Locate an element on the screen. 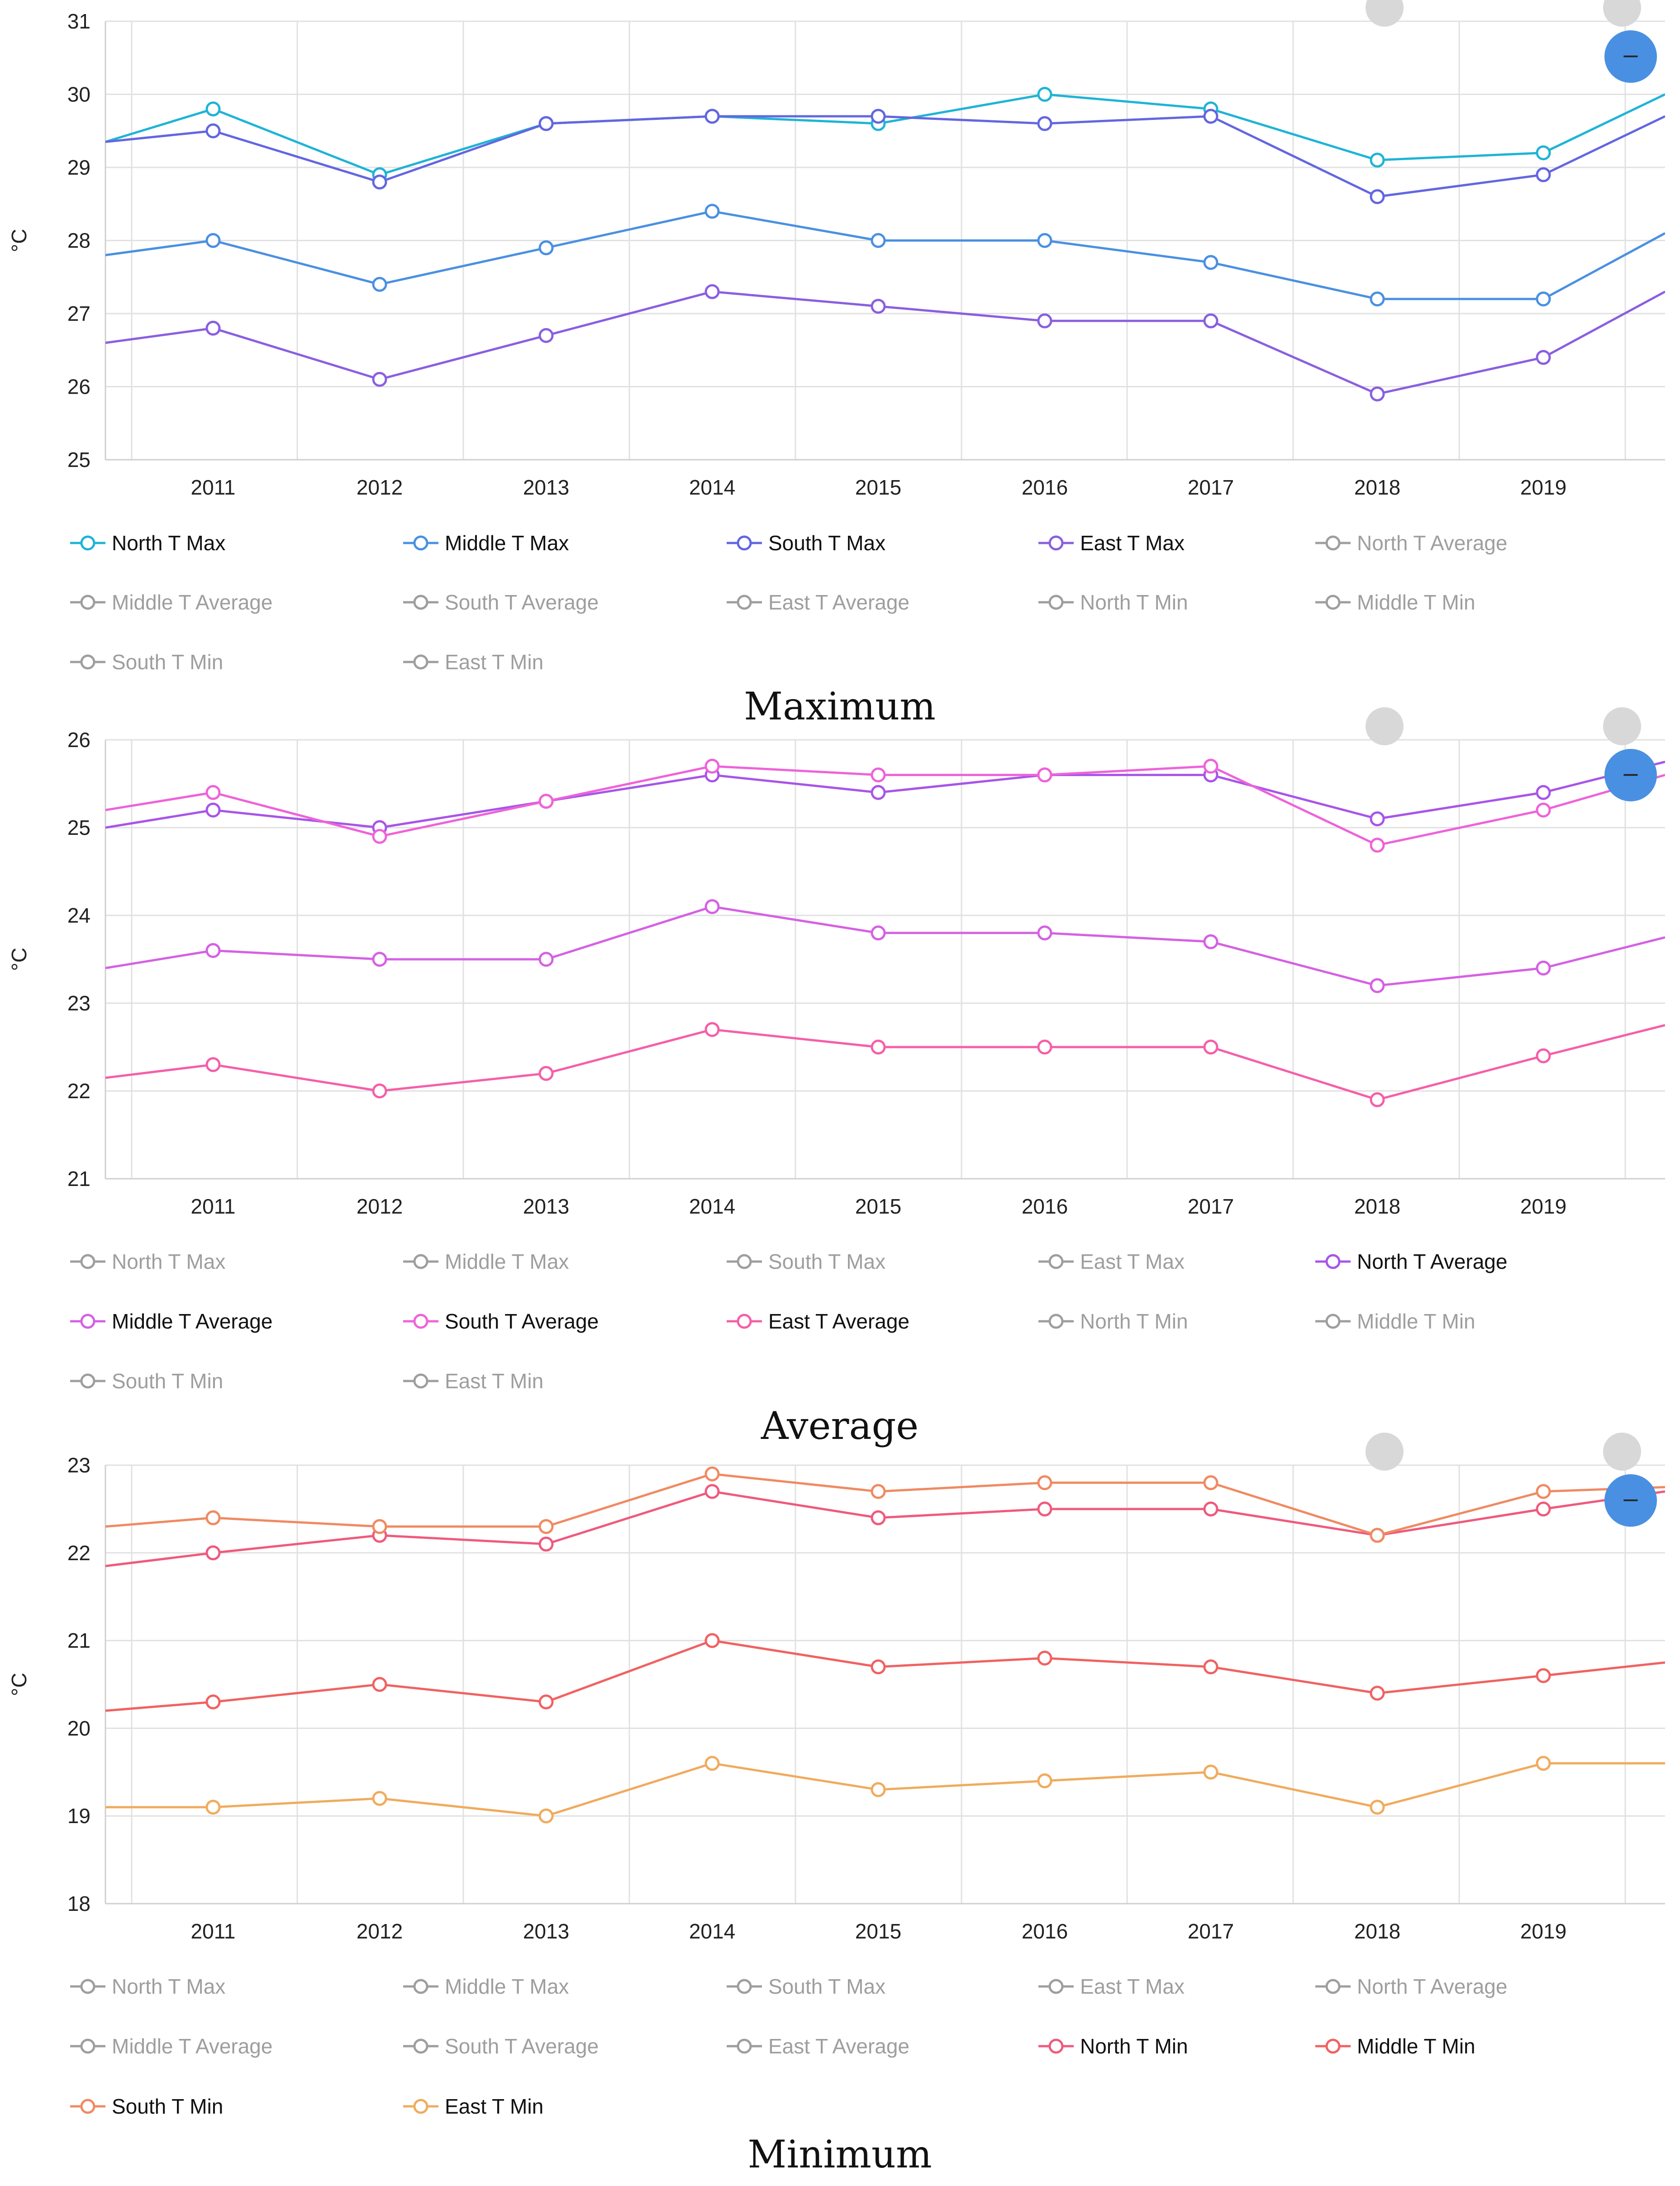 The height and width of the screenshot is (2186, 1680). legend-item-south-t-min: South T Min is located at coordinates (146, 662).